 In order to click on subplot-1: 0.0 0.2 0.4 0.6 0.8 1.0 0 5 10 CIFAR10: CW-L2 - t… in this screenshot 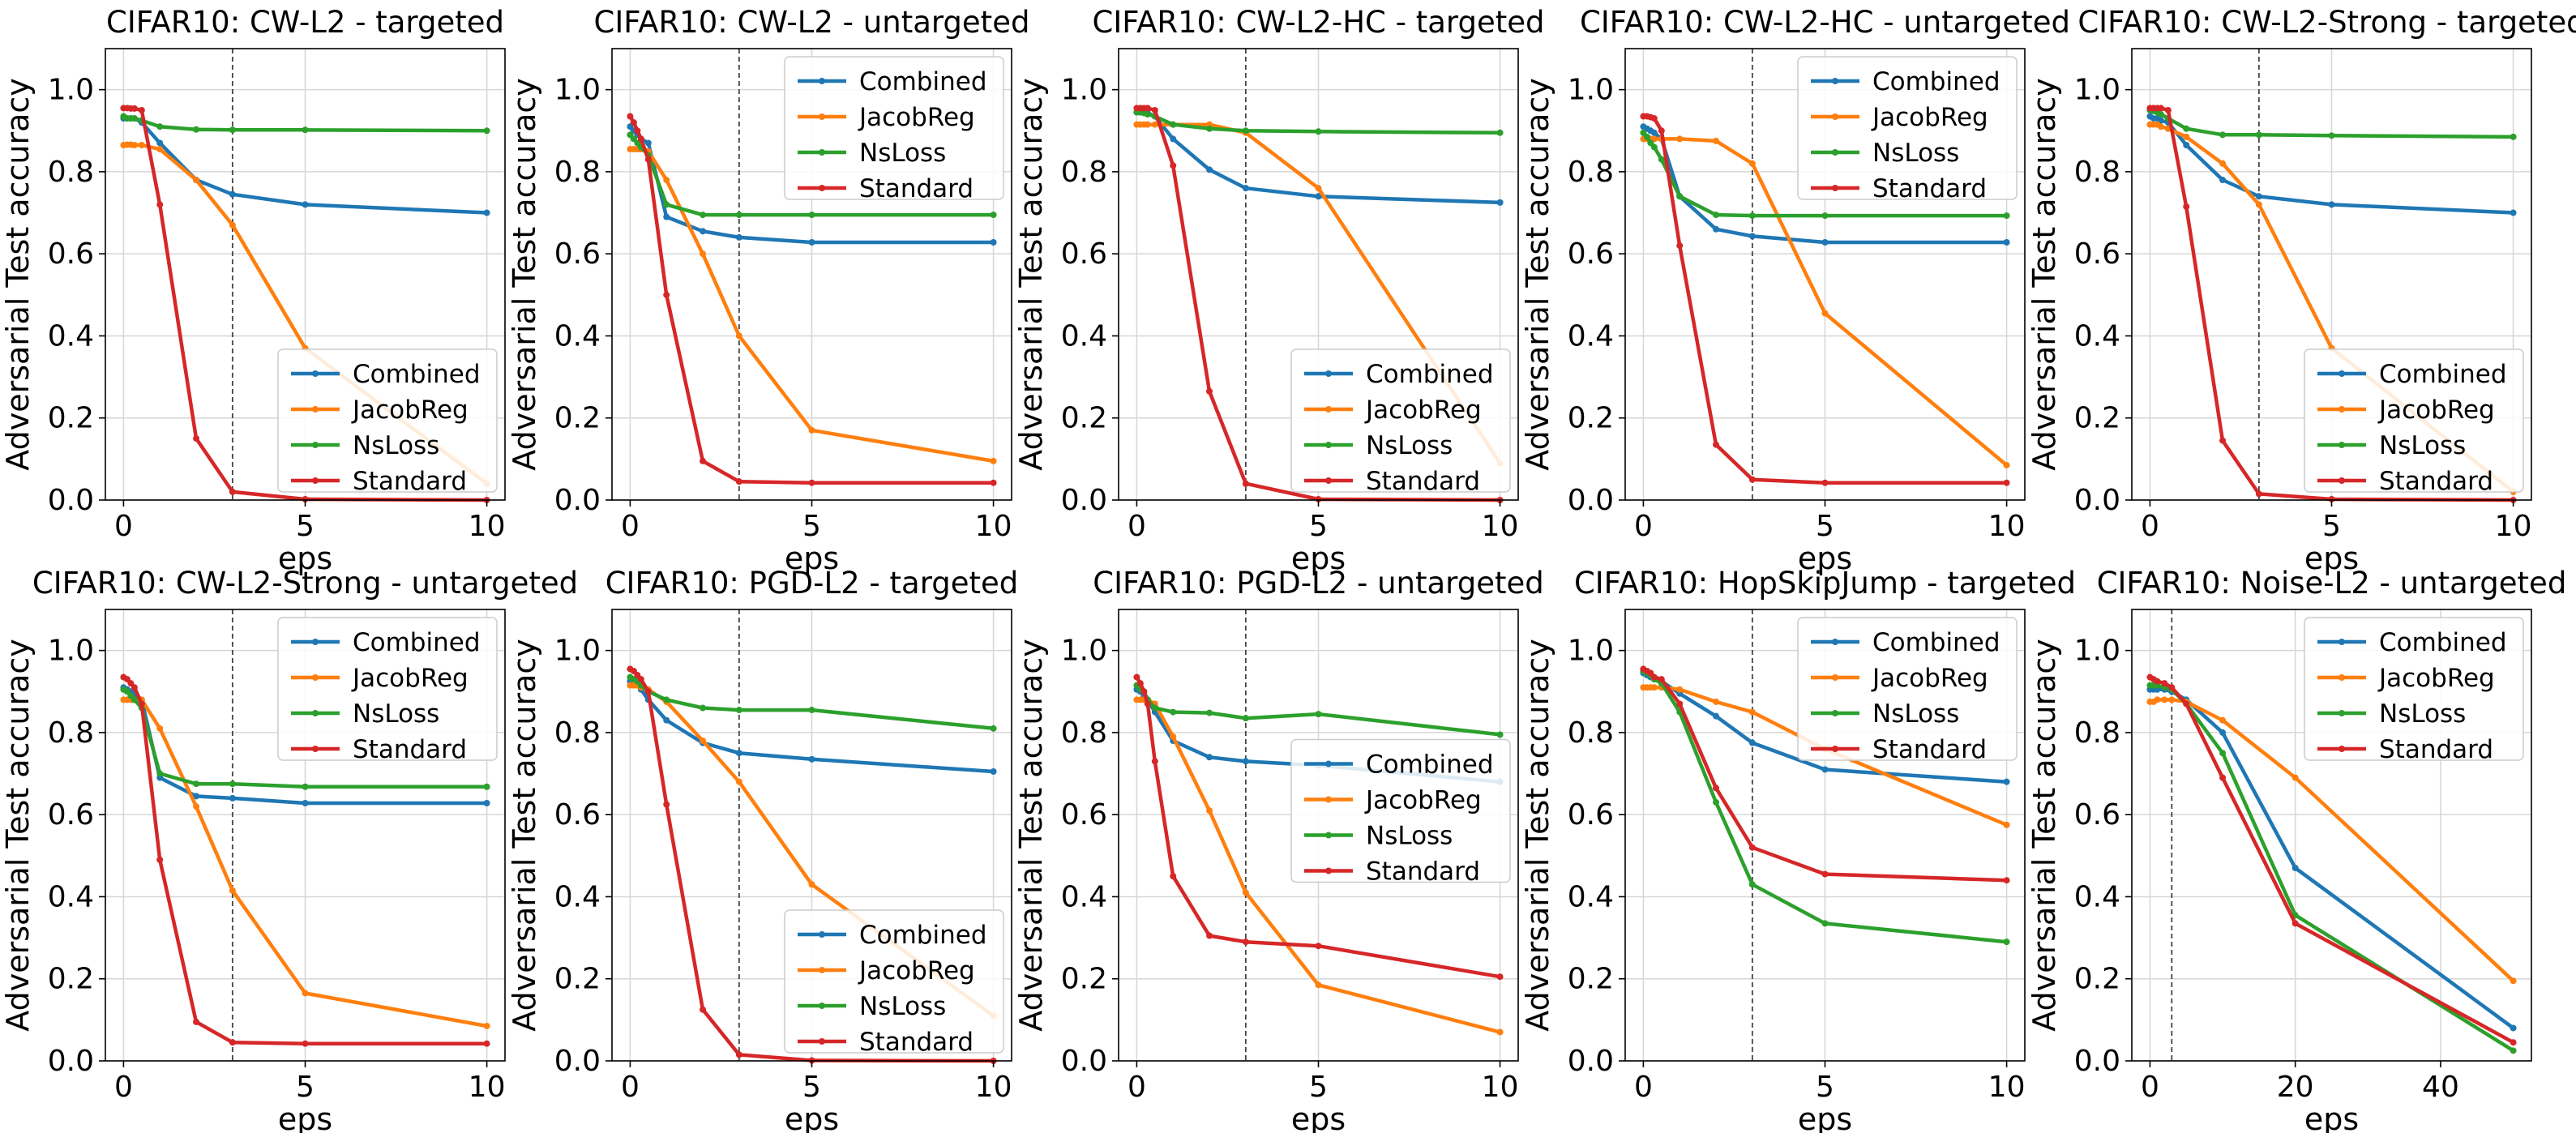, I will do `click(253, 290)`.